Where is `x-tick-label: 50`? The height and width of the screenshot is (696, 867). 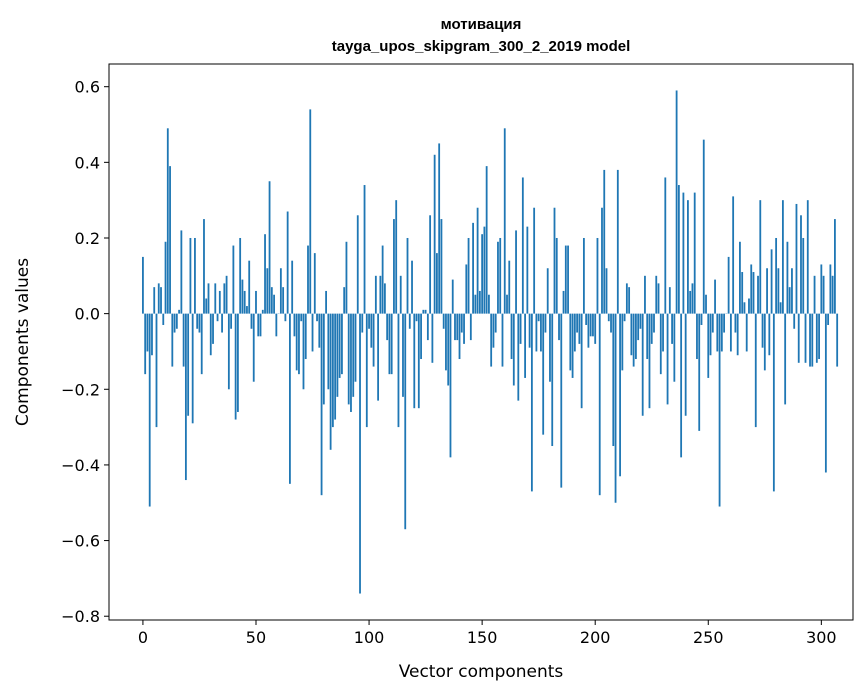 x-tick-label: 50 is located at coordinates (256, 637).